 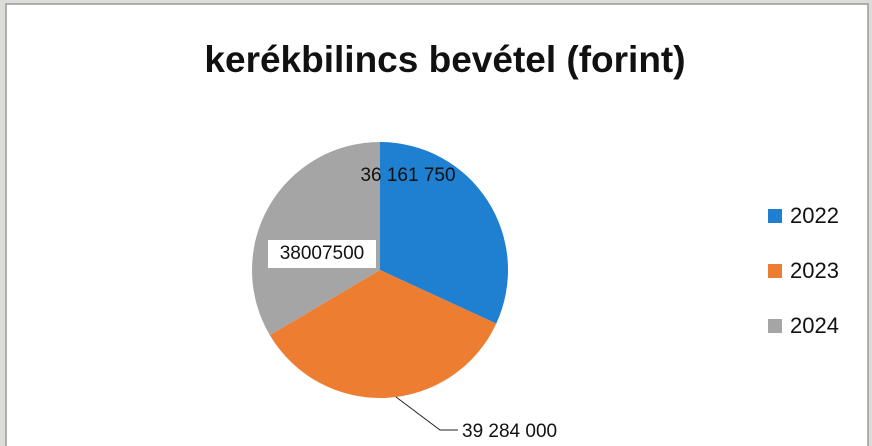 I want to click on leader-line, so click(x=426, y=413).